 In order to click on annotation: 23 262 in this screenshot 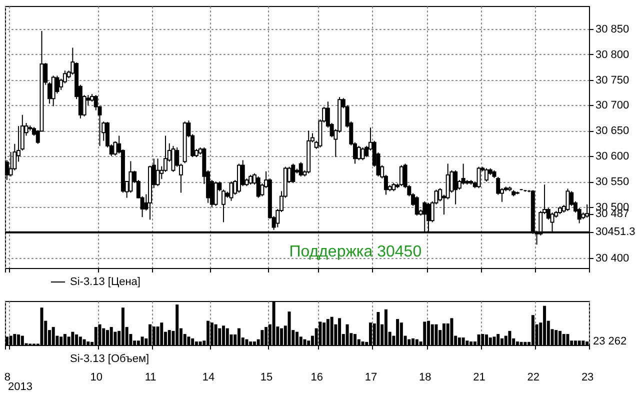, I will do `click(610, 341)`.